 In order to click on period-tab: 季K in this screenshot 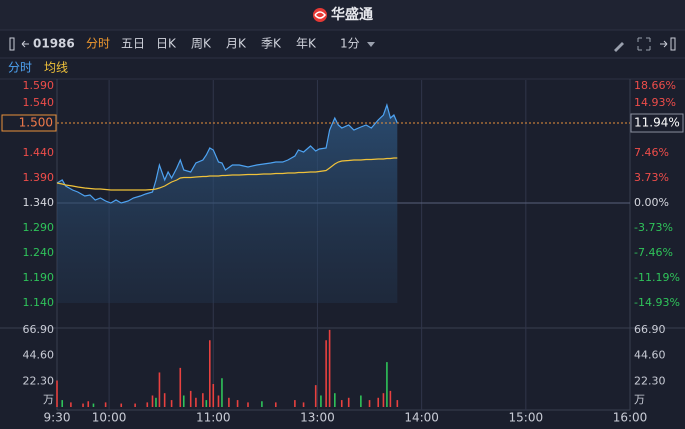, I will do `click(271, 44)`.